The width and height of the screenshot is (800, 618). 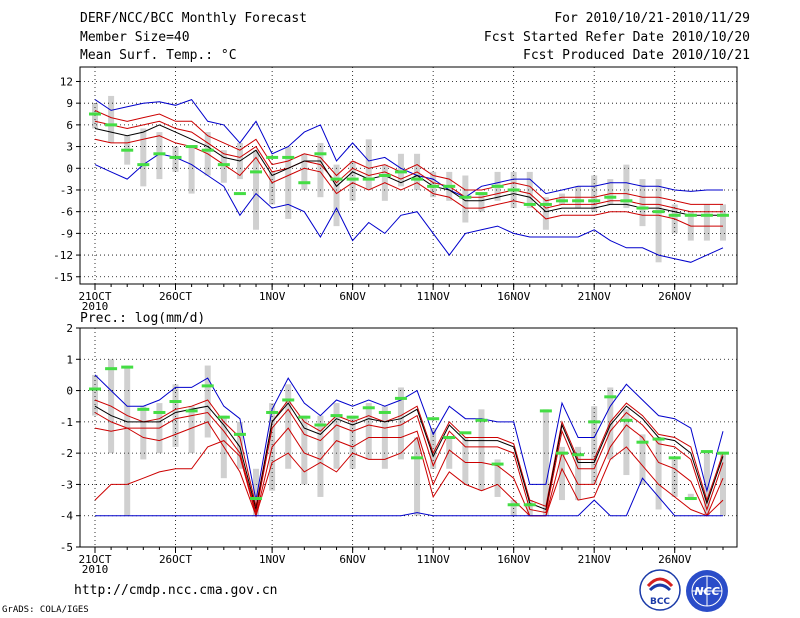 I want to click on x-tick-label: 6NOV, so click(x=352, y=296).